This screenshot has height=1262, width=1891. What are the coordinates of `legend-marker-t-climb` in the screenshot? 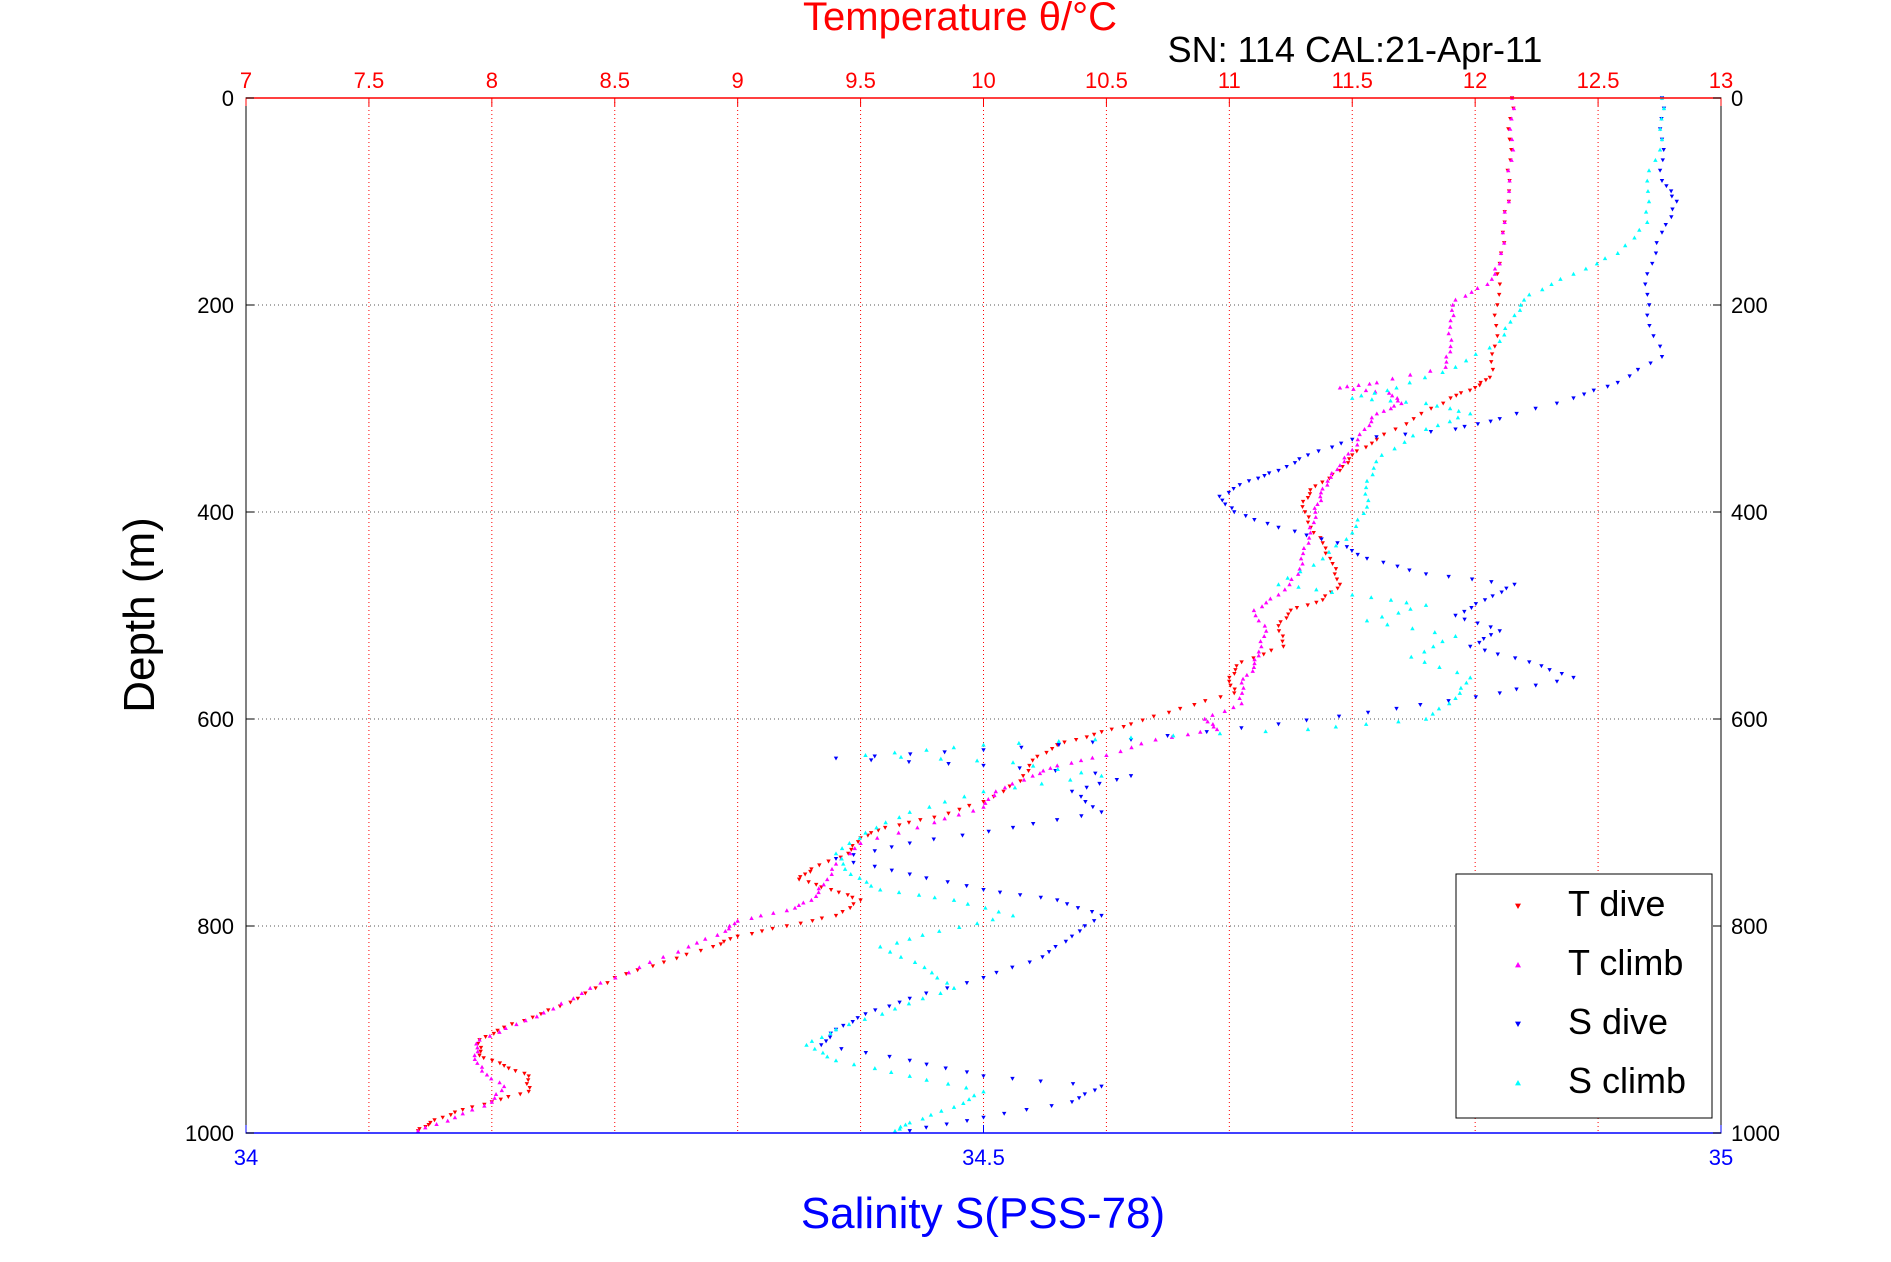 It's located at (1518, 965).